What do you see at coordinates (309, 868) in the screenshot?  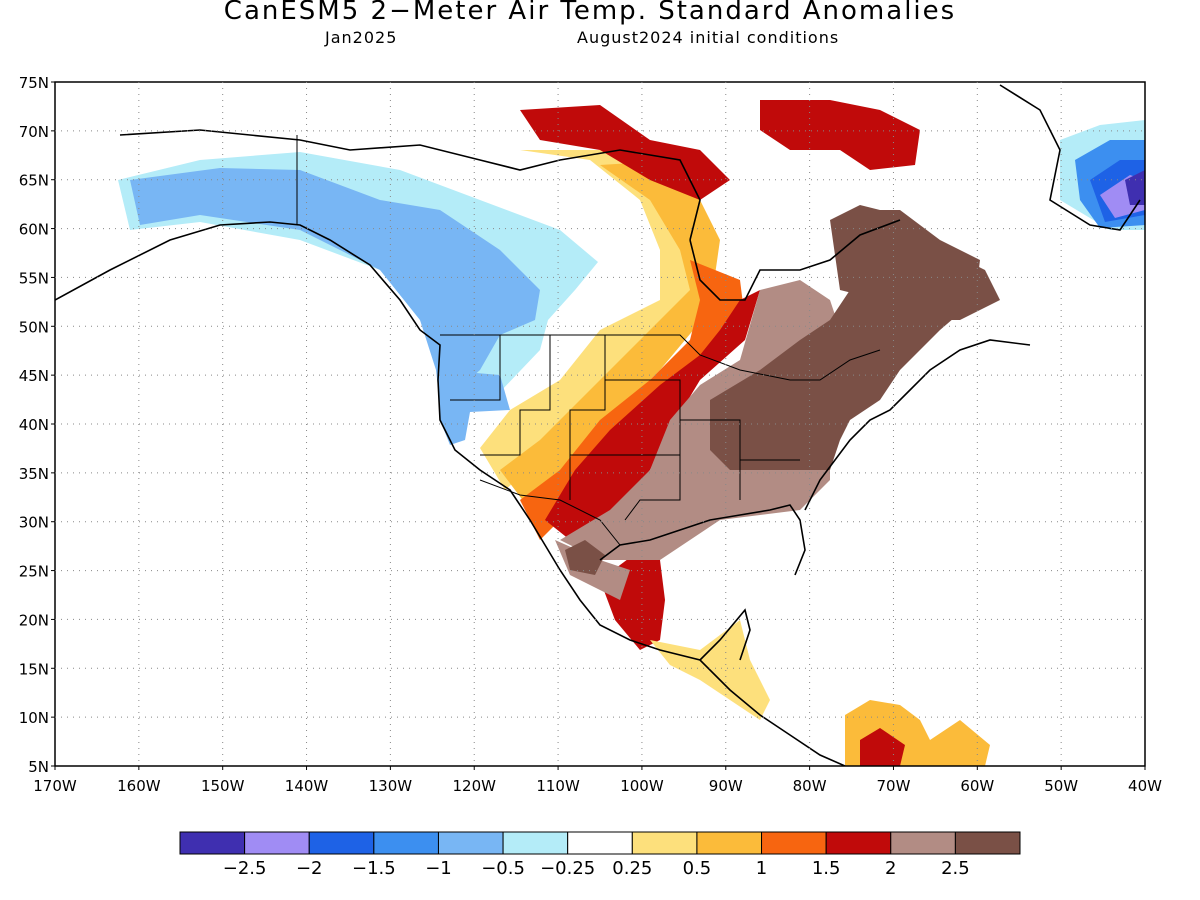 I see `legend-label: −2` at bounding box center [309, 868].